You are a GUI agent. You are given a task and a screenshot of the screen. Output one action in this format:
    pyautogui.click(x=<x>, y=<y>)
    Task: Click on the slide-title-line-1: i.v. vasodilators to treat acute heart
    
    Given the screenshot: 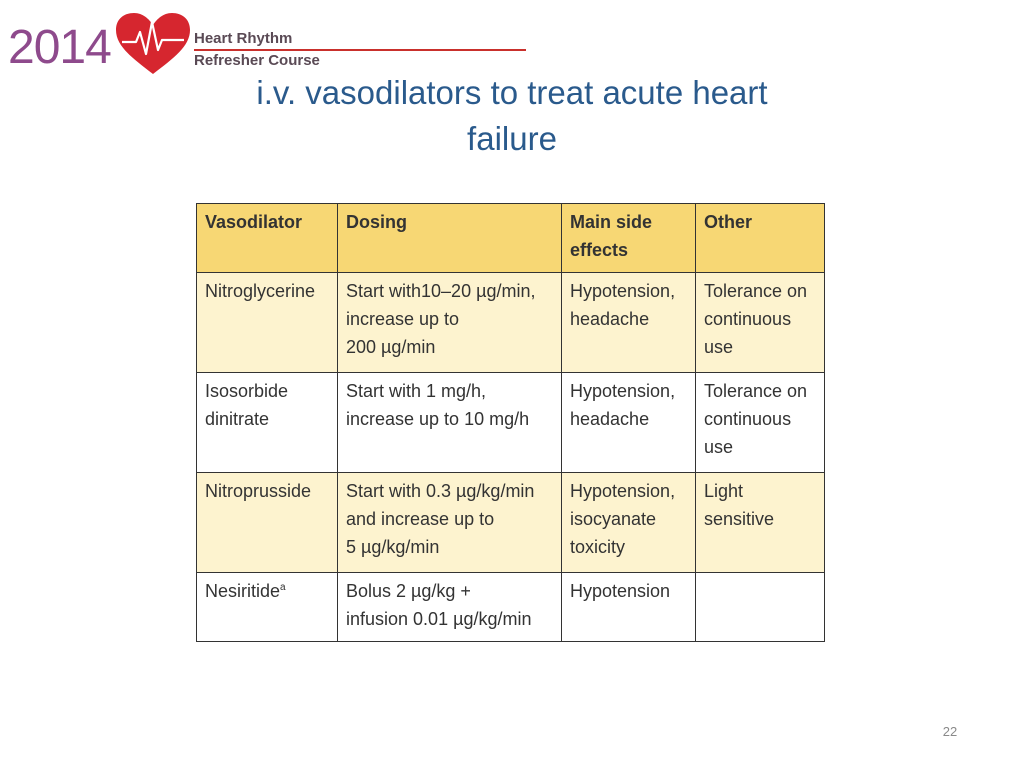 What is the action you would take?
    pyautogui.click(x=512, y=92)
    